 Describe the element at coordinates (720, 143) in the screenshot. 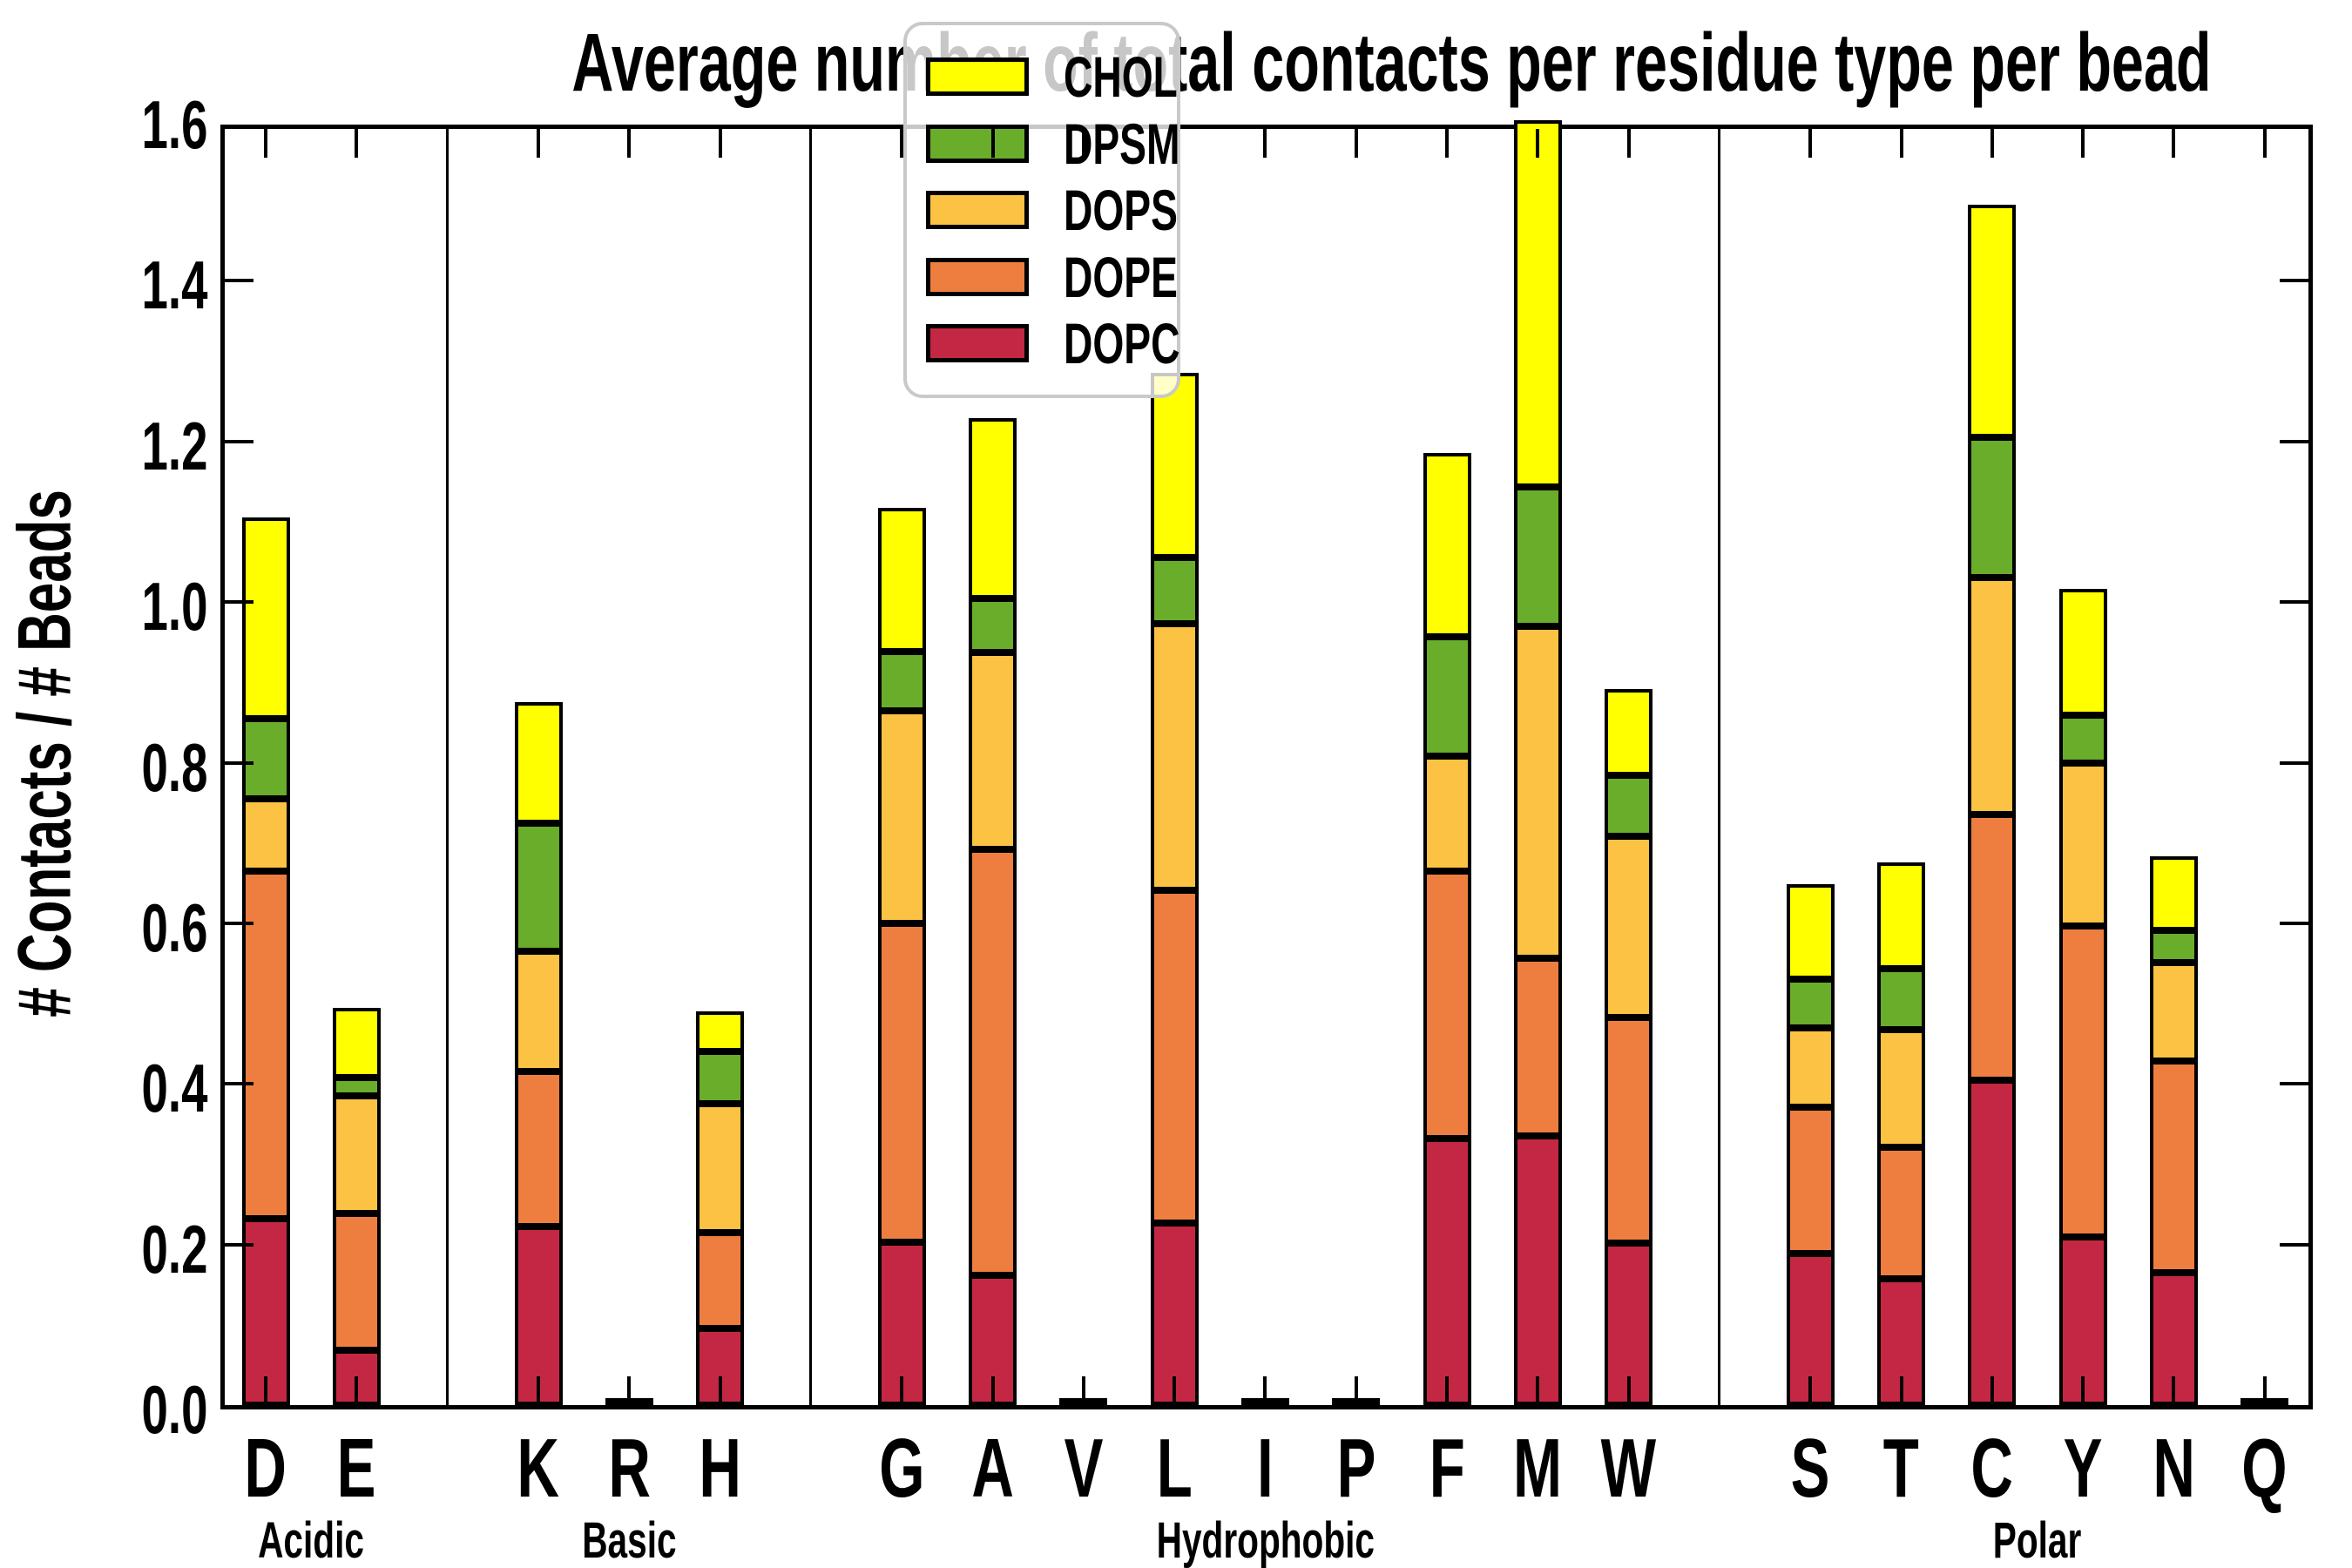

I see `x-tick-top-H` at that location.